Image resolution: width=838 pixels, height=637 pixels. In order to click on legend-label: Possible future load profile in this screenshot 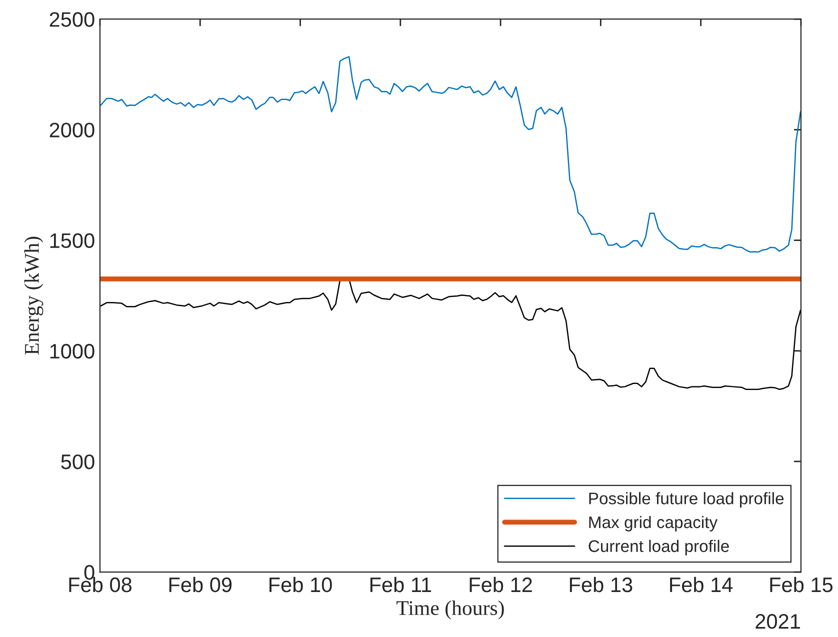, I will do `click(686, 500)`.